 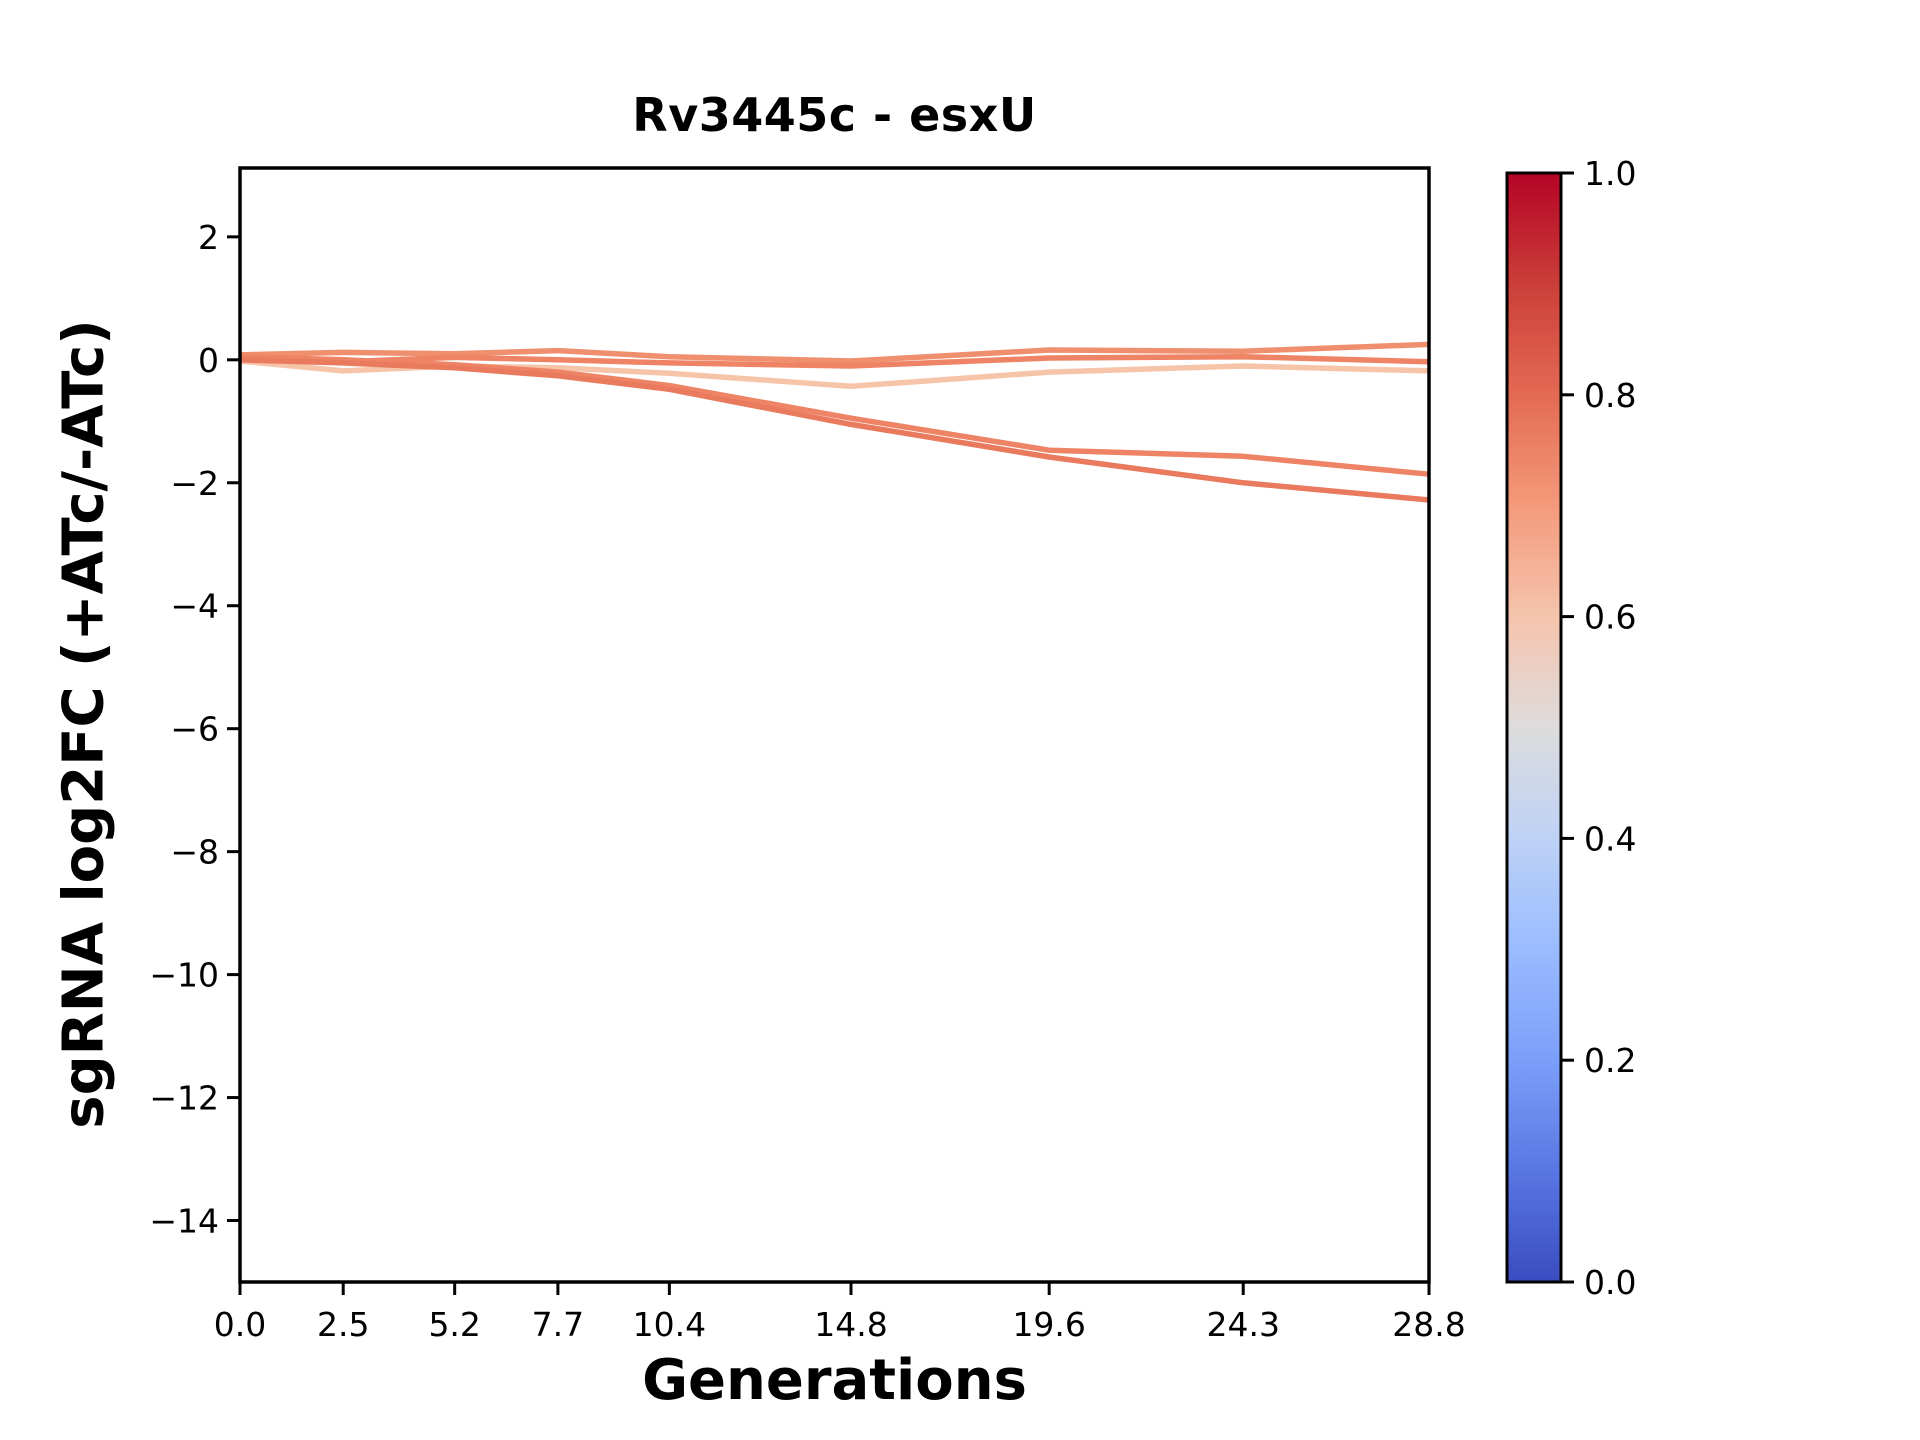 What do you see at coordinates (454, 1324) in the screenshot?
I see `x-tick-label: 5.2` at bounding box center [454, 1324].